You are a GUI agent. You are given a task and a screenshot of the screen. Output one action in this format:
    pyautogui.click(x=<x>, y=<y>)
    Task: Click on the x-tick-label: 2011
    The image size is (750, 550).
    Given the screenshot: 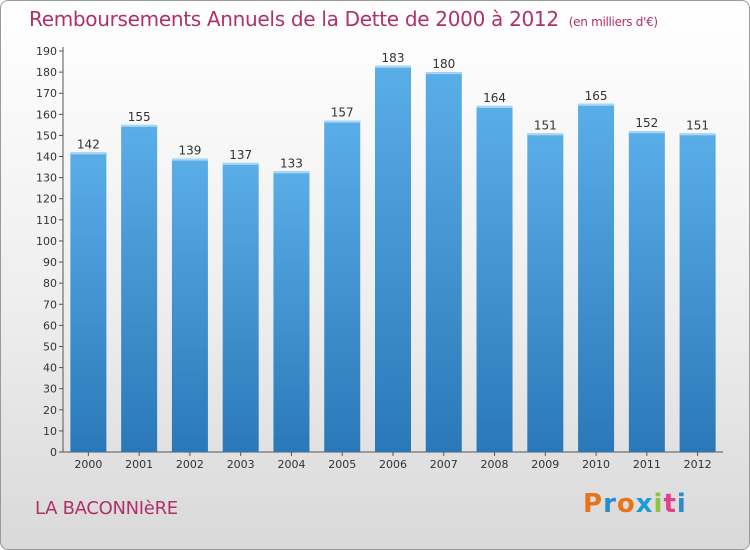 What is the action you would take?
    pyautogui.click(x=647, y=464)
    